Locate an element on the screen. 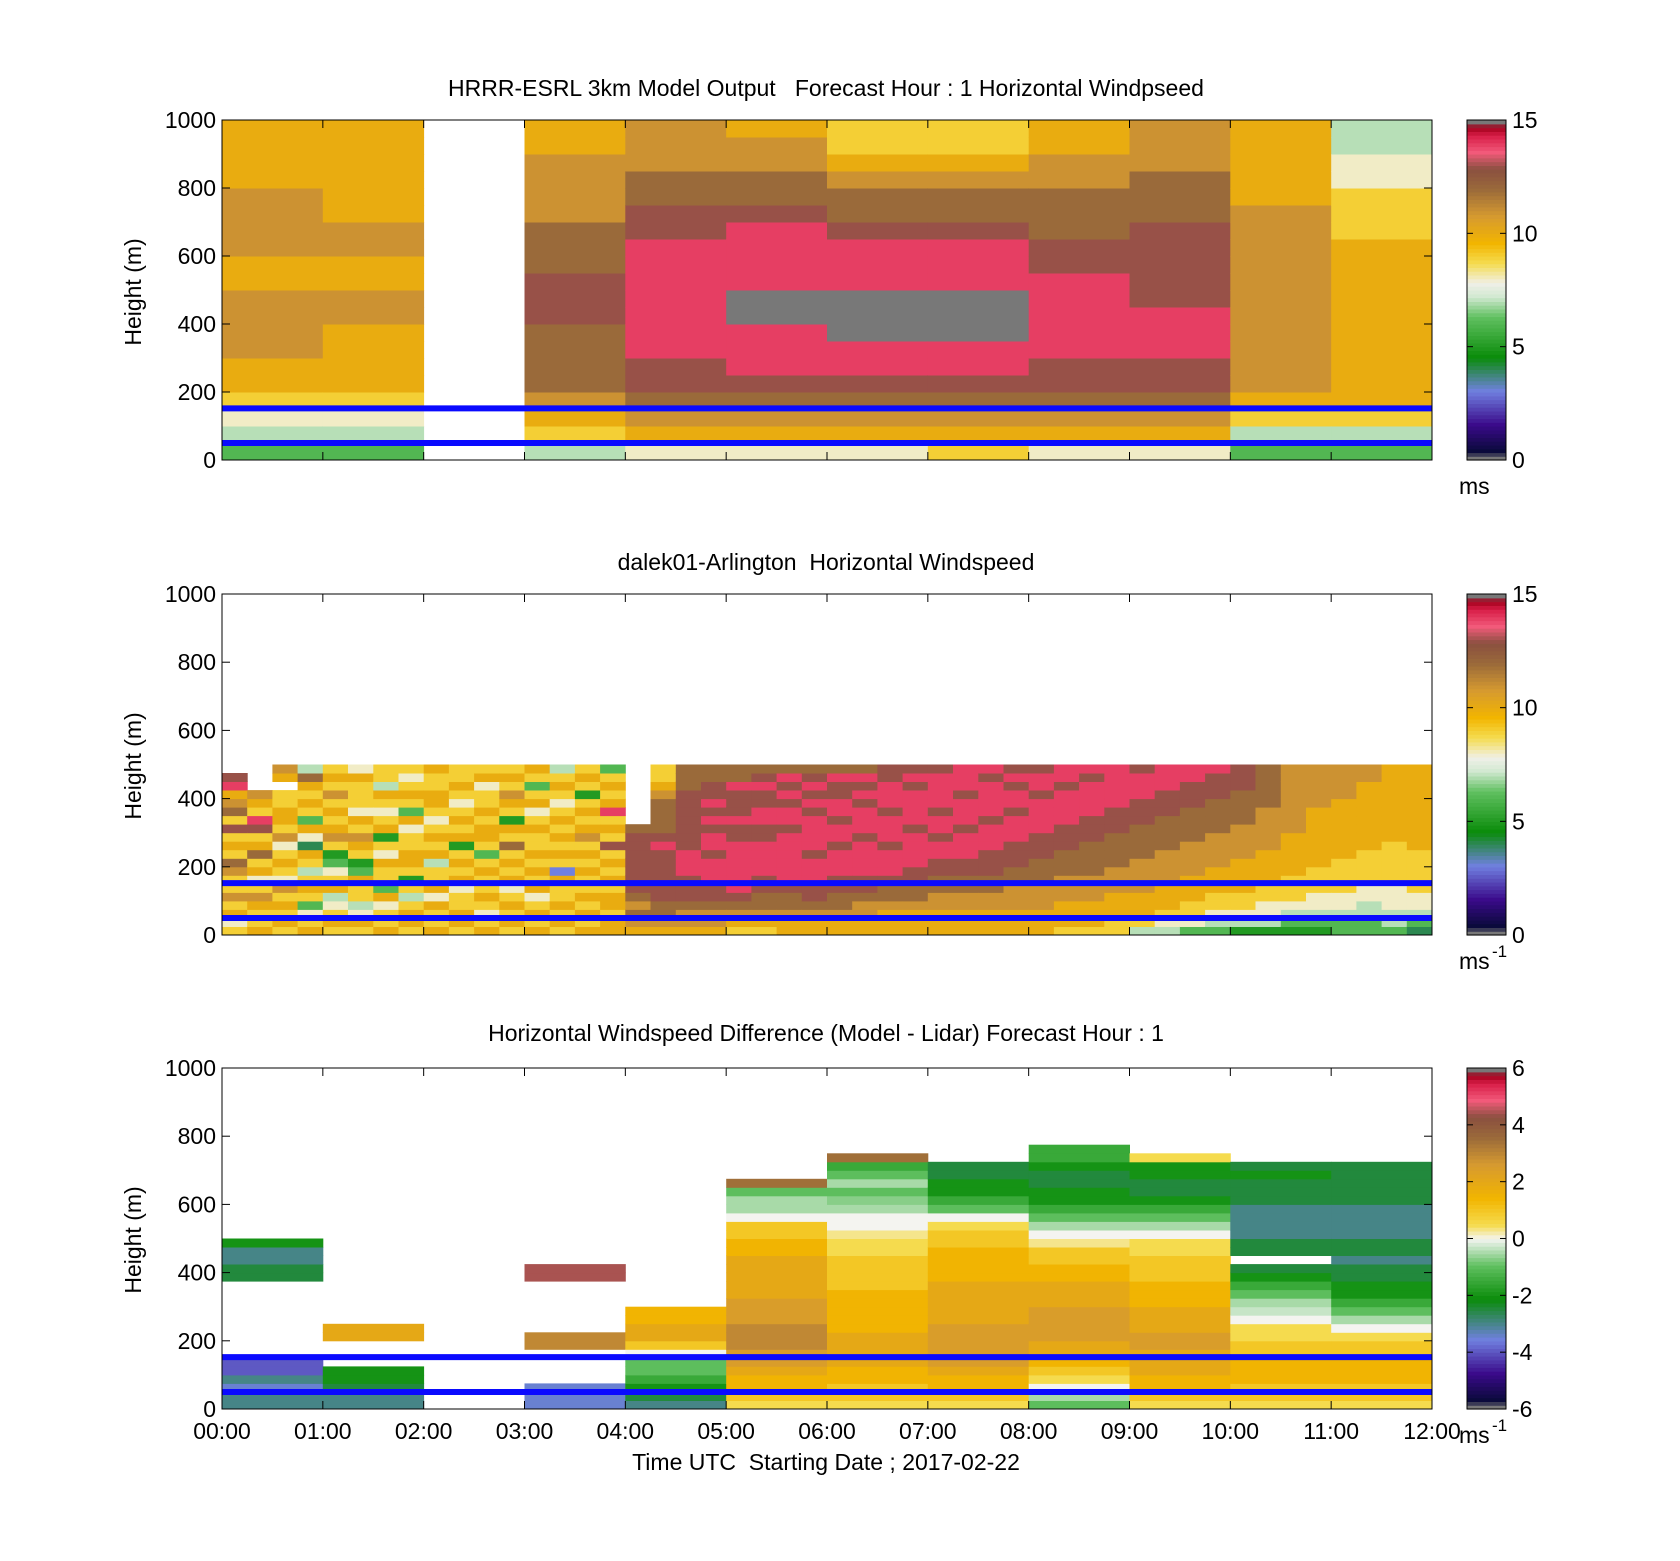 The width and height of the screenshot is (1680, 1561). reference-lines is located at coordinates (827, 1374).